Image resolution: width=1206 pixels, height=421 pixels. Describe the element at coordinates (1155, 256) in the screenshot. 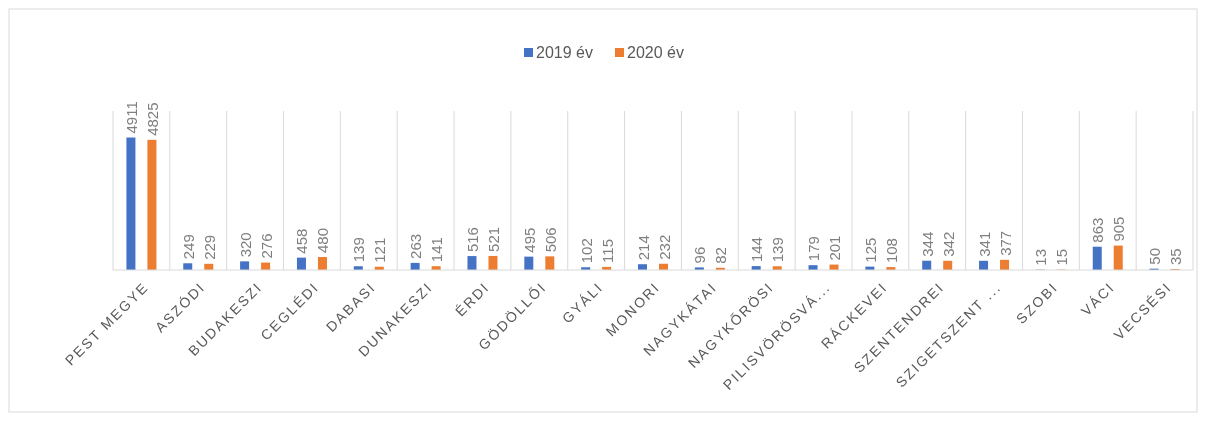

I see `data-label: 50` at that location.